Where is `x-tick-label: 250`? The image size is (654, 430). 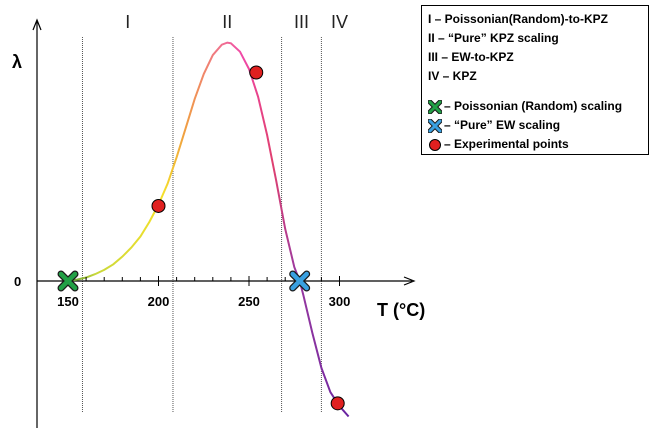 x-tick-label: 250 is located at coordinates (249, 301).